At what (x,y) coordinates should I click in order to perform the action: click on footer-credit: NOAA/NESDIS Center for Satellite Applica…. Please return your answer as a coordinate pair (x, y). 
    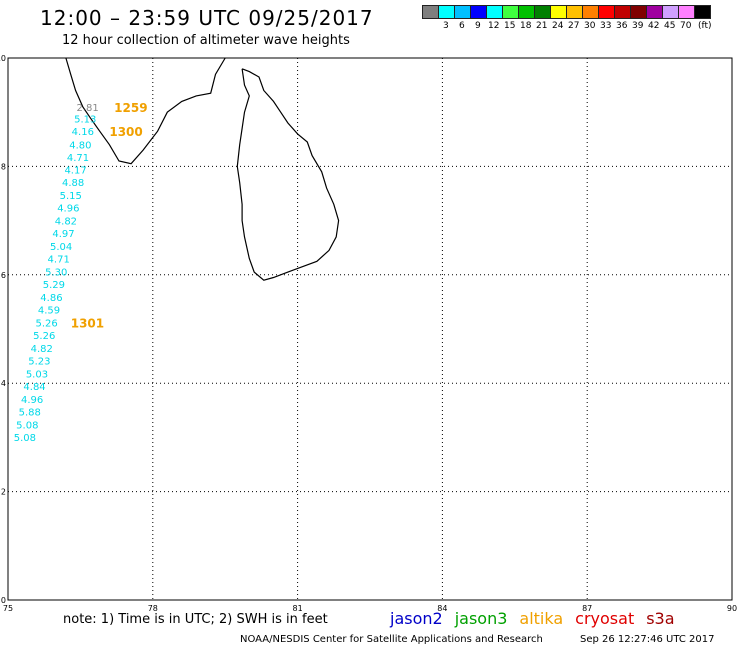
    Looking at the image, I should click on (391, 639).